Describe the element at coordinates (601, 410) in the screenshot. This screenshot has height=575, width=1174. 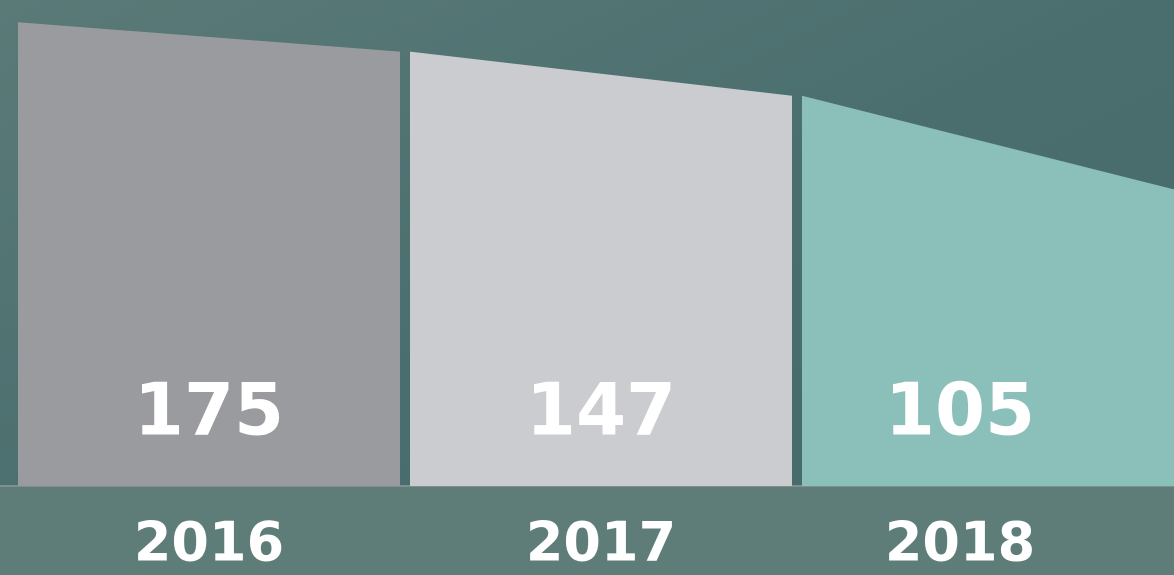
I see `value-label: 147` at that location.